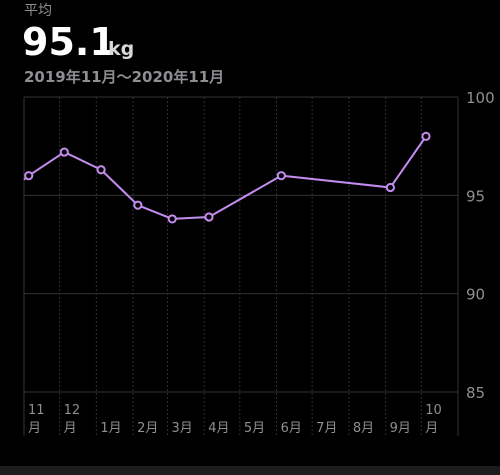 The height and width of the screenshot is (475, 500). I want to click on x-tick-label-num: 10, so click(433, 410).